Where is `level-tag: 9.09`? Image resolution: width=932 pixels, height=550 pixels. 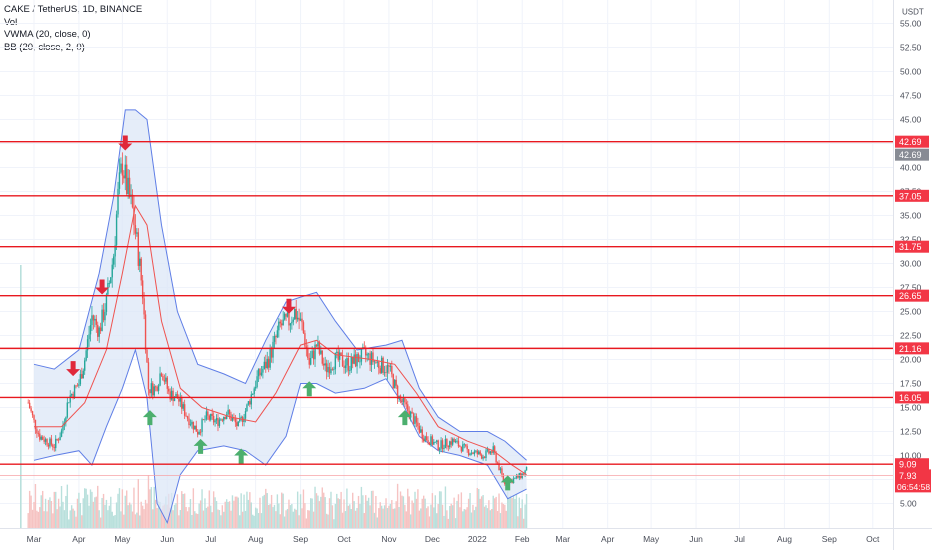 level-tag: 9.09 is located at coordinates (912, 464).